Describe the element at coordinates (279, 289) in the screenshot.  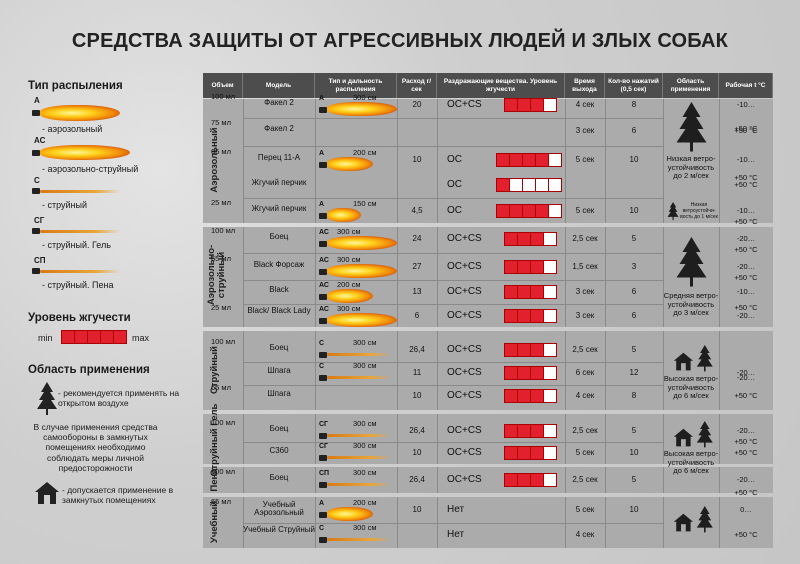
I see `model-cell: Black` at that location.